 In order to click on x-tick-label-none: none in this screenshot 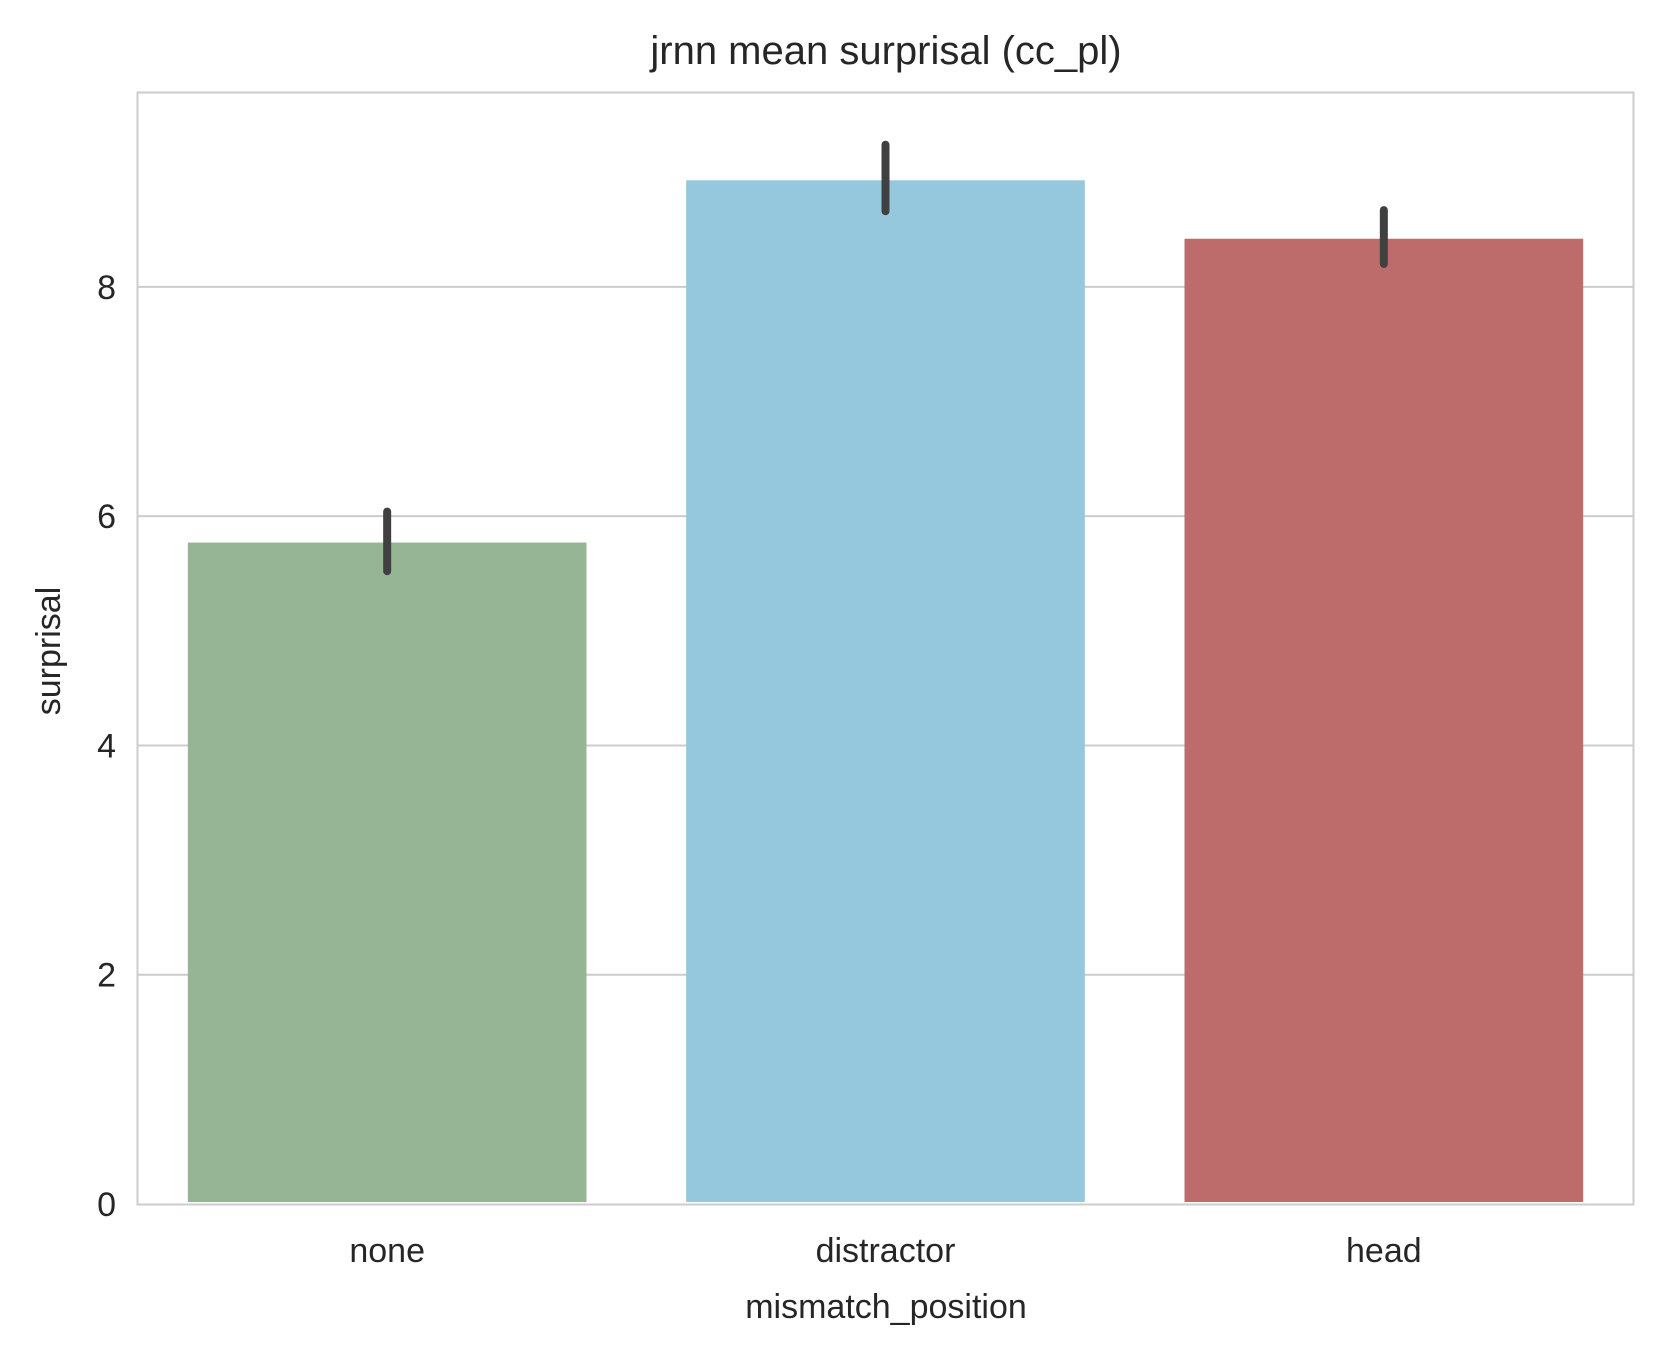, I will do `click(387, 1251)`.